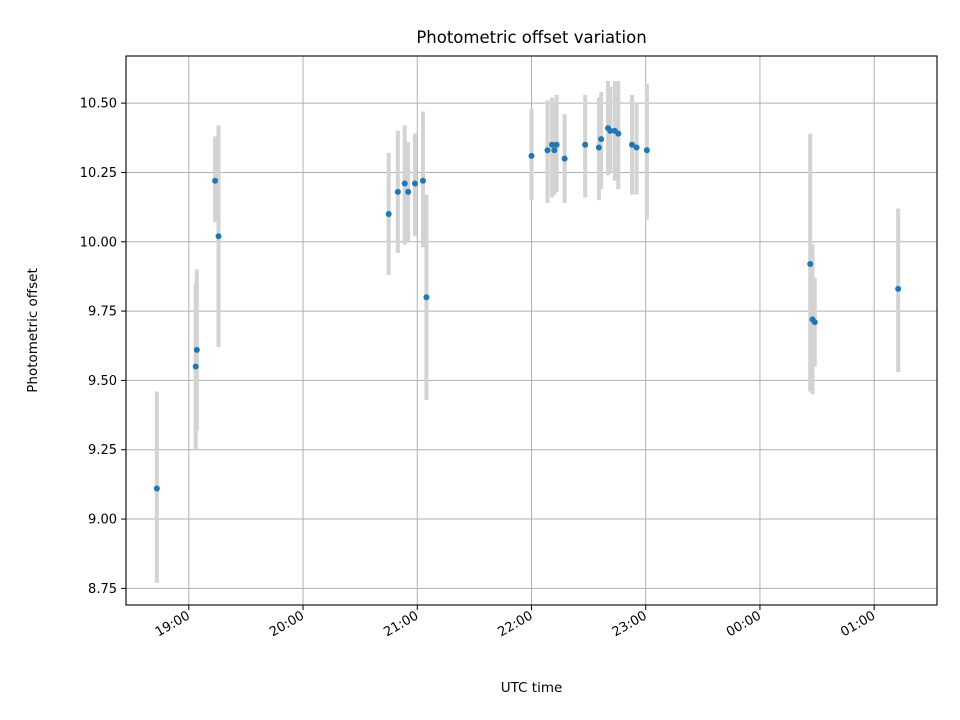 This screenshot has width=960, height=720. Describe the element at coordinates (531, 37) in the screenshot. I see `chart-title: Photometric offset variation` at that location.